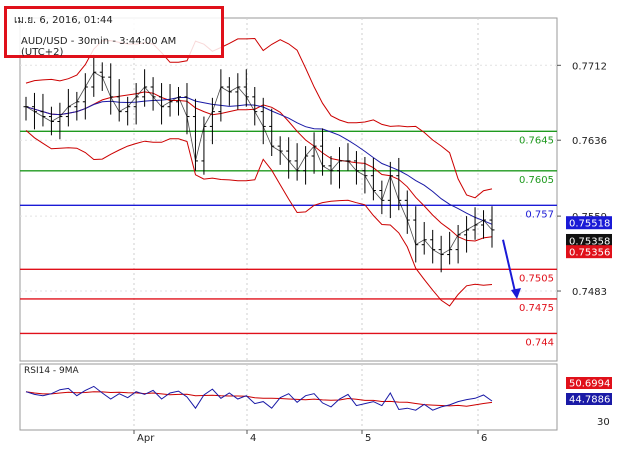 This screenshot has width=629, height=466. I want to click on rsi-panel-frame, so click(288, 397).